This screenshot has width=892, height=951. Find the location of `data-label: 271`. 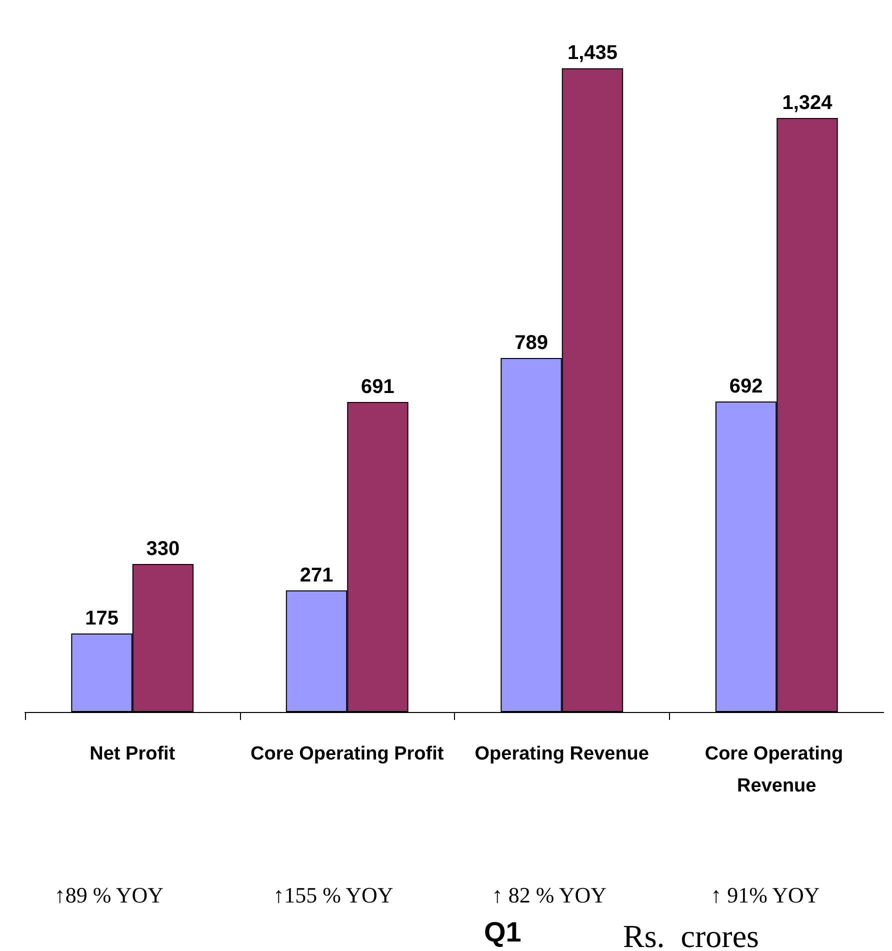

data-label: 271 is located at coordinates (317, 575).